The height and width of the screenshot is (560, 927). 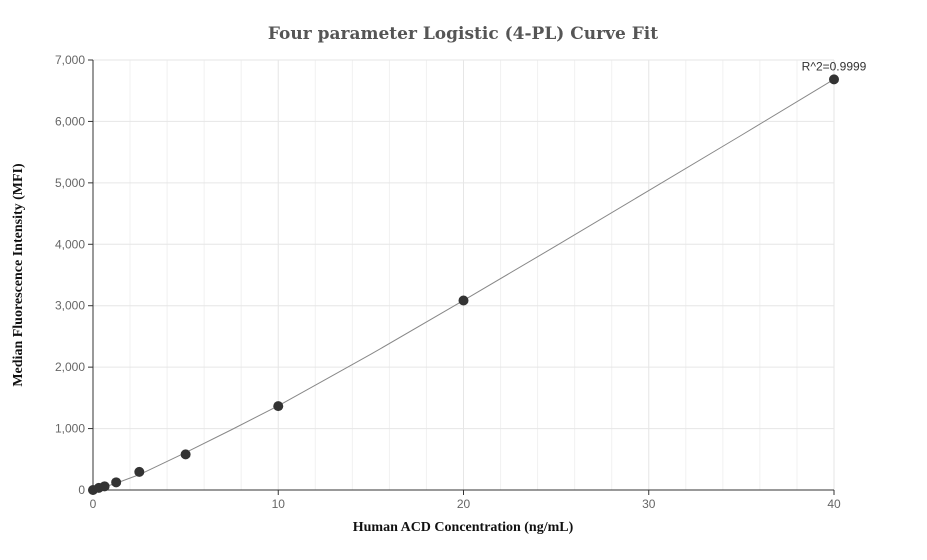 What do you see at coordinates (18, 275) in the screenshot?
I see `y-axis-label: Median Fluorescence Intensity (MFI)` at bounding box center [18, 275].